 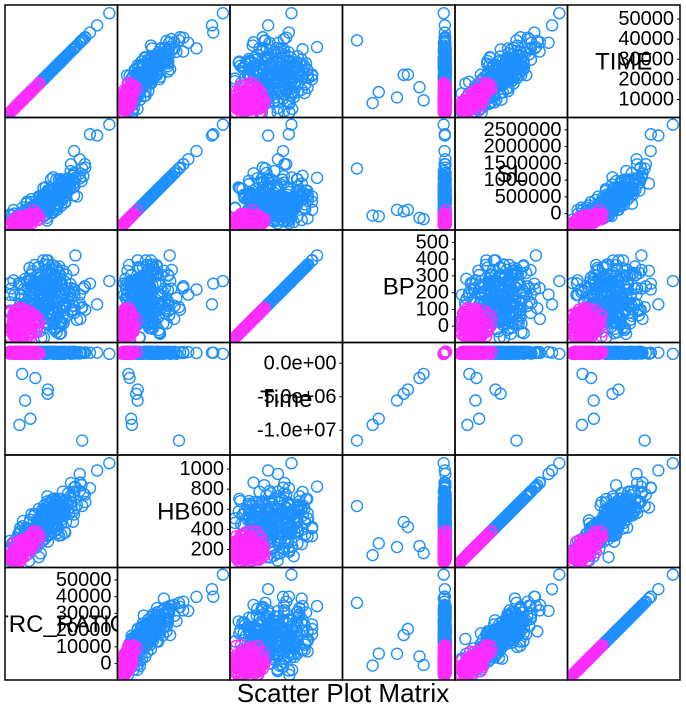 I want to click on panel-r0-c1, so click(x=173, y=61).